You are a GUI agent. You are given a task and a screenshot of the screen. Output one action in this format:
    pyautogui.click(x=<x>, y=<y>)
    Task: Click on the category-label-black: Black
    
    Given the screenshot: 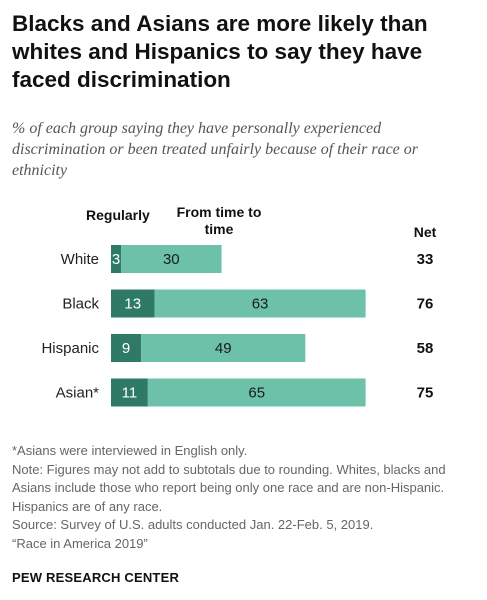 What is the action you would take?
    pyautogui.click(x=80, y=304)
    